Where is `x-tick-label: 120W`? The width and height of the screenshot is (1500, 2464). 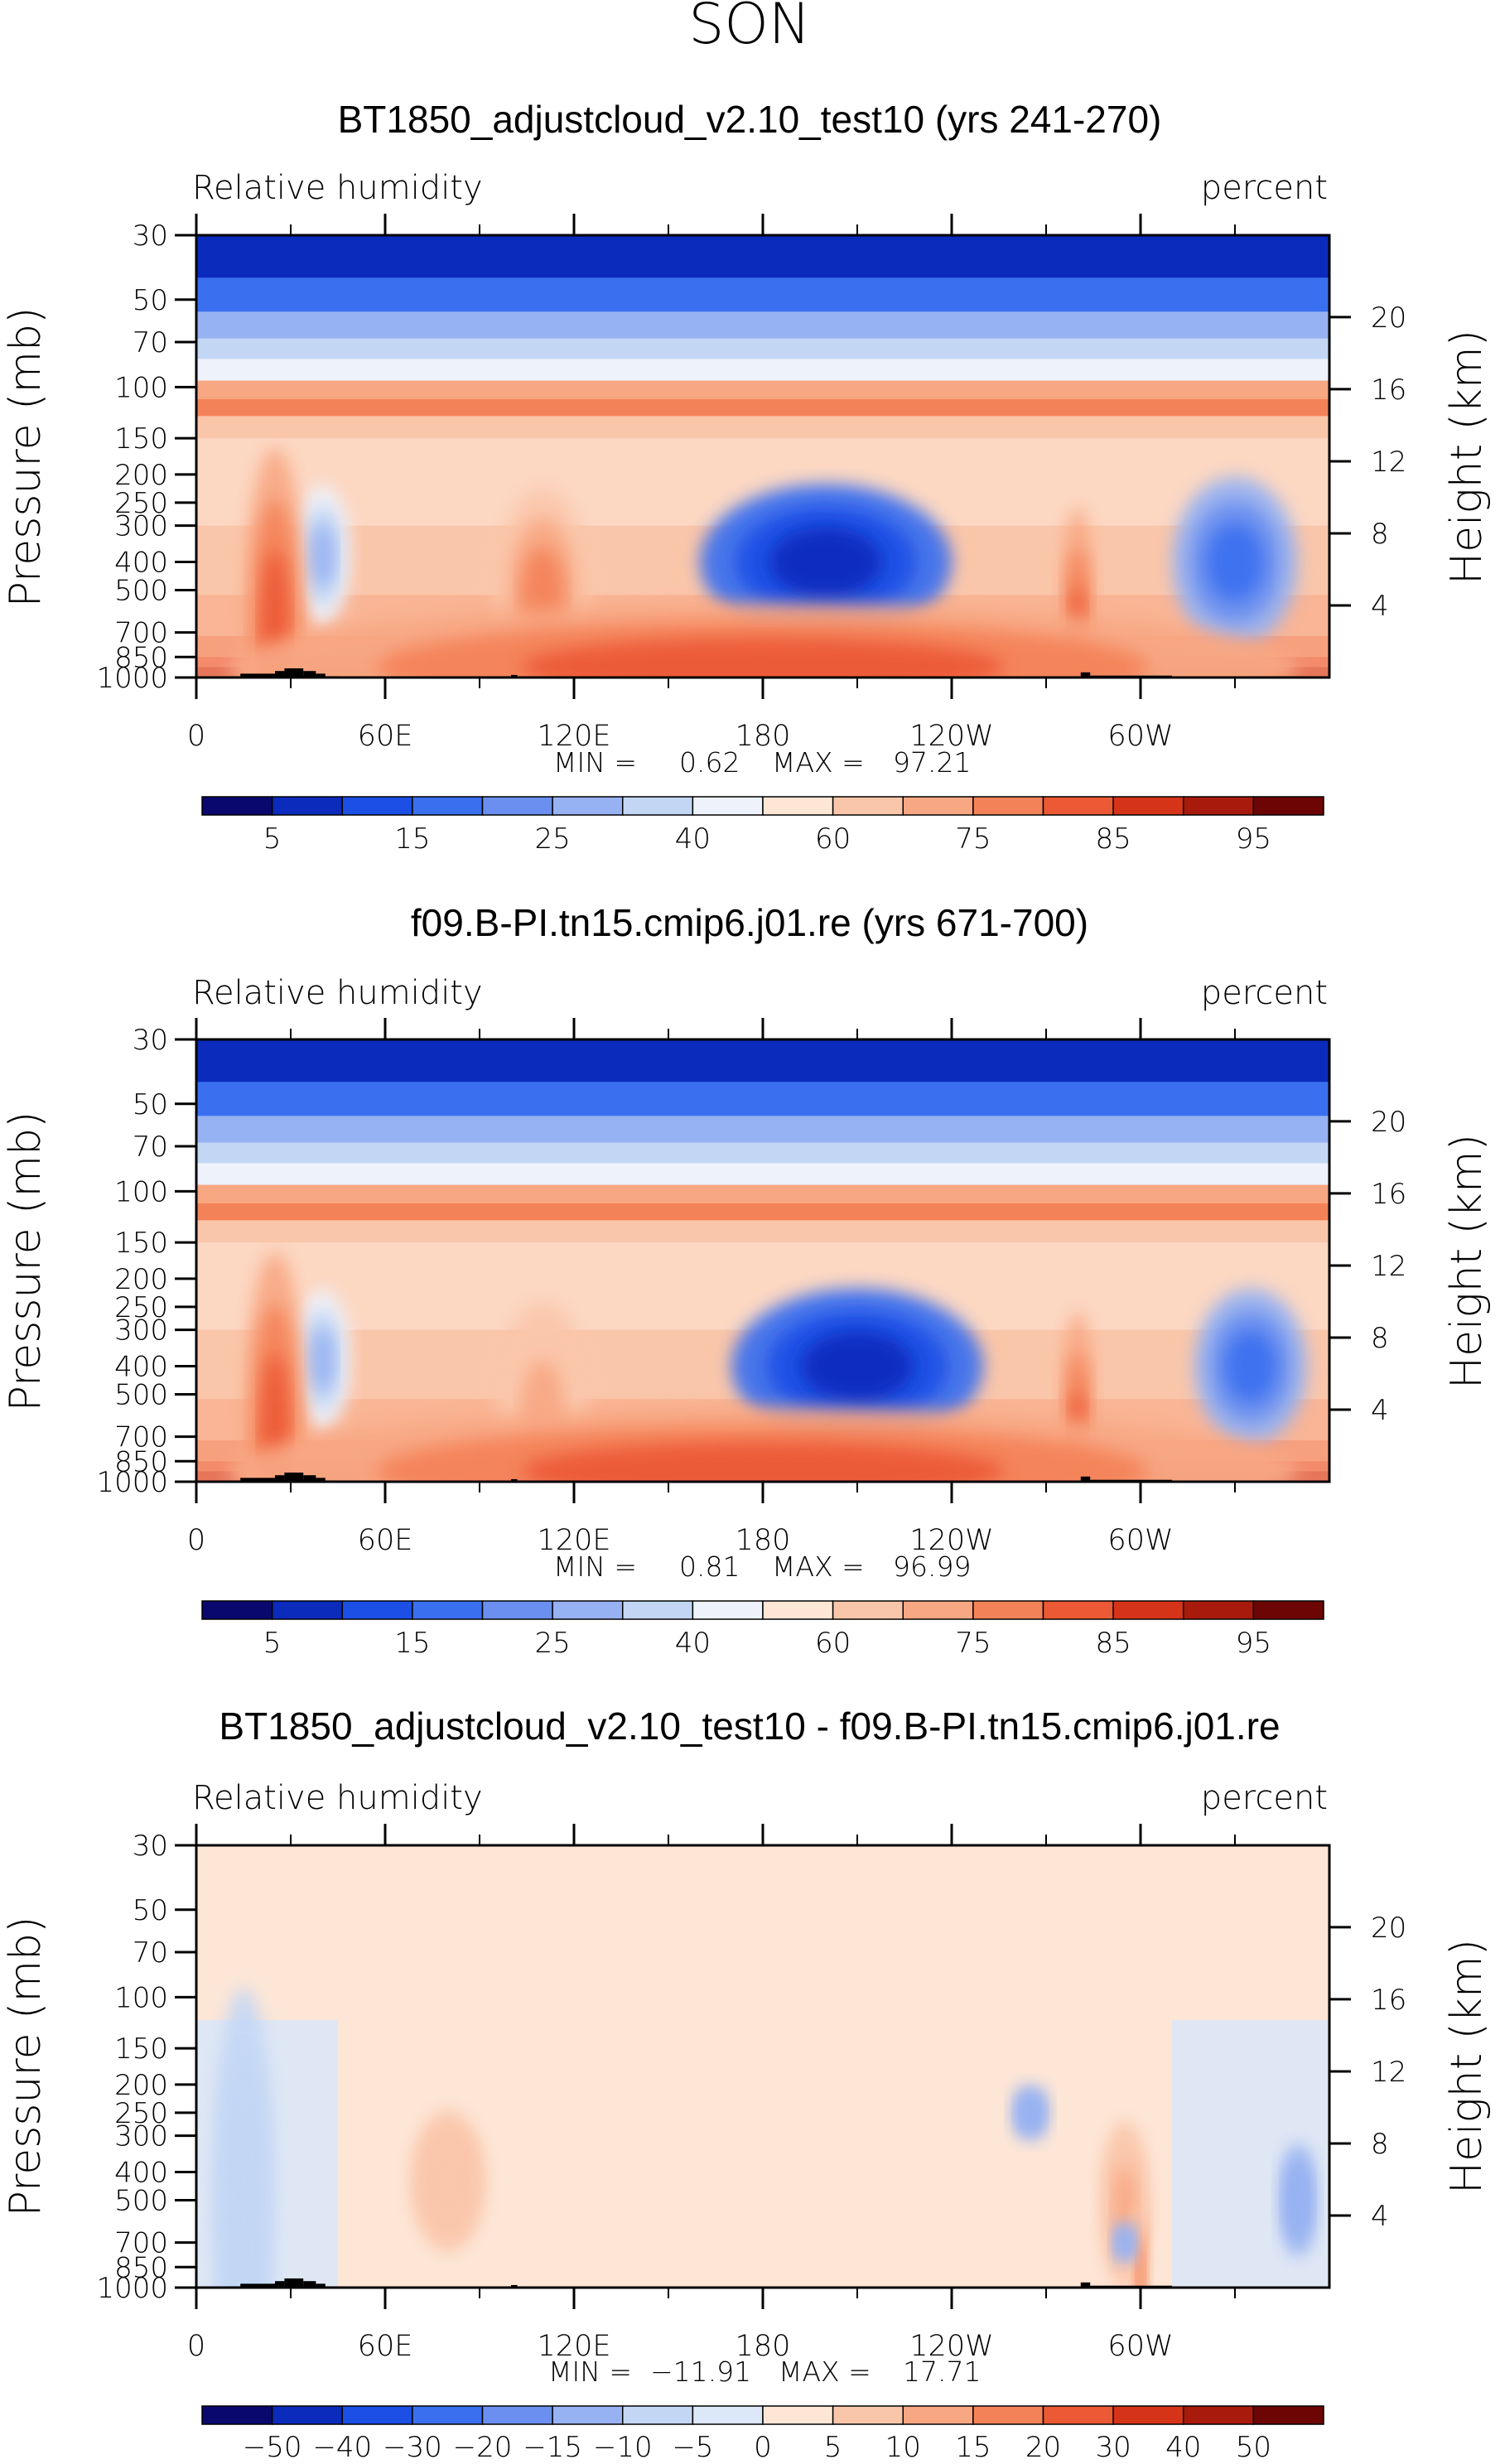
x-tick-label: 120W is located at coordinates (951, 2346).